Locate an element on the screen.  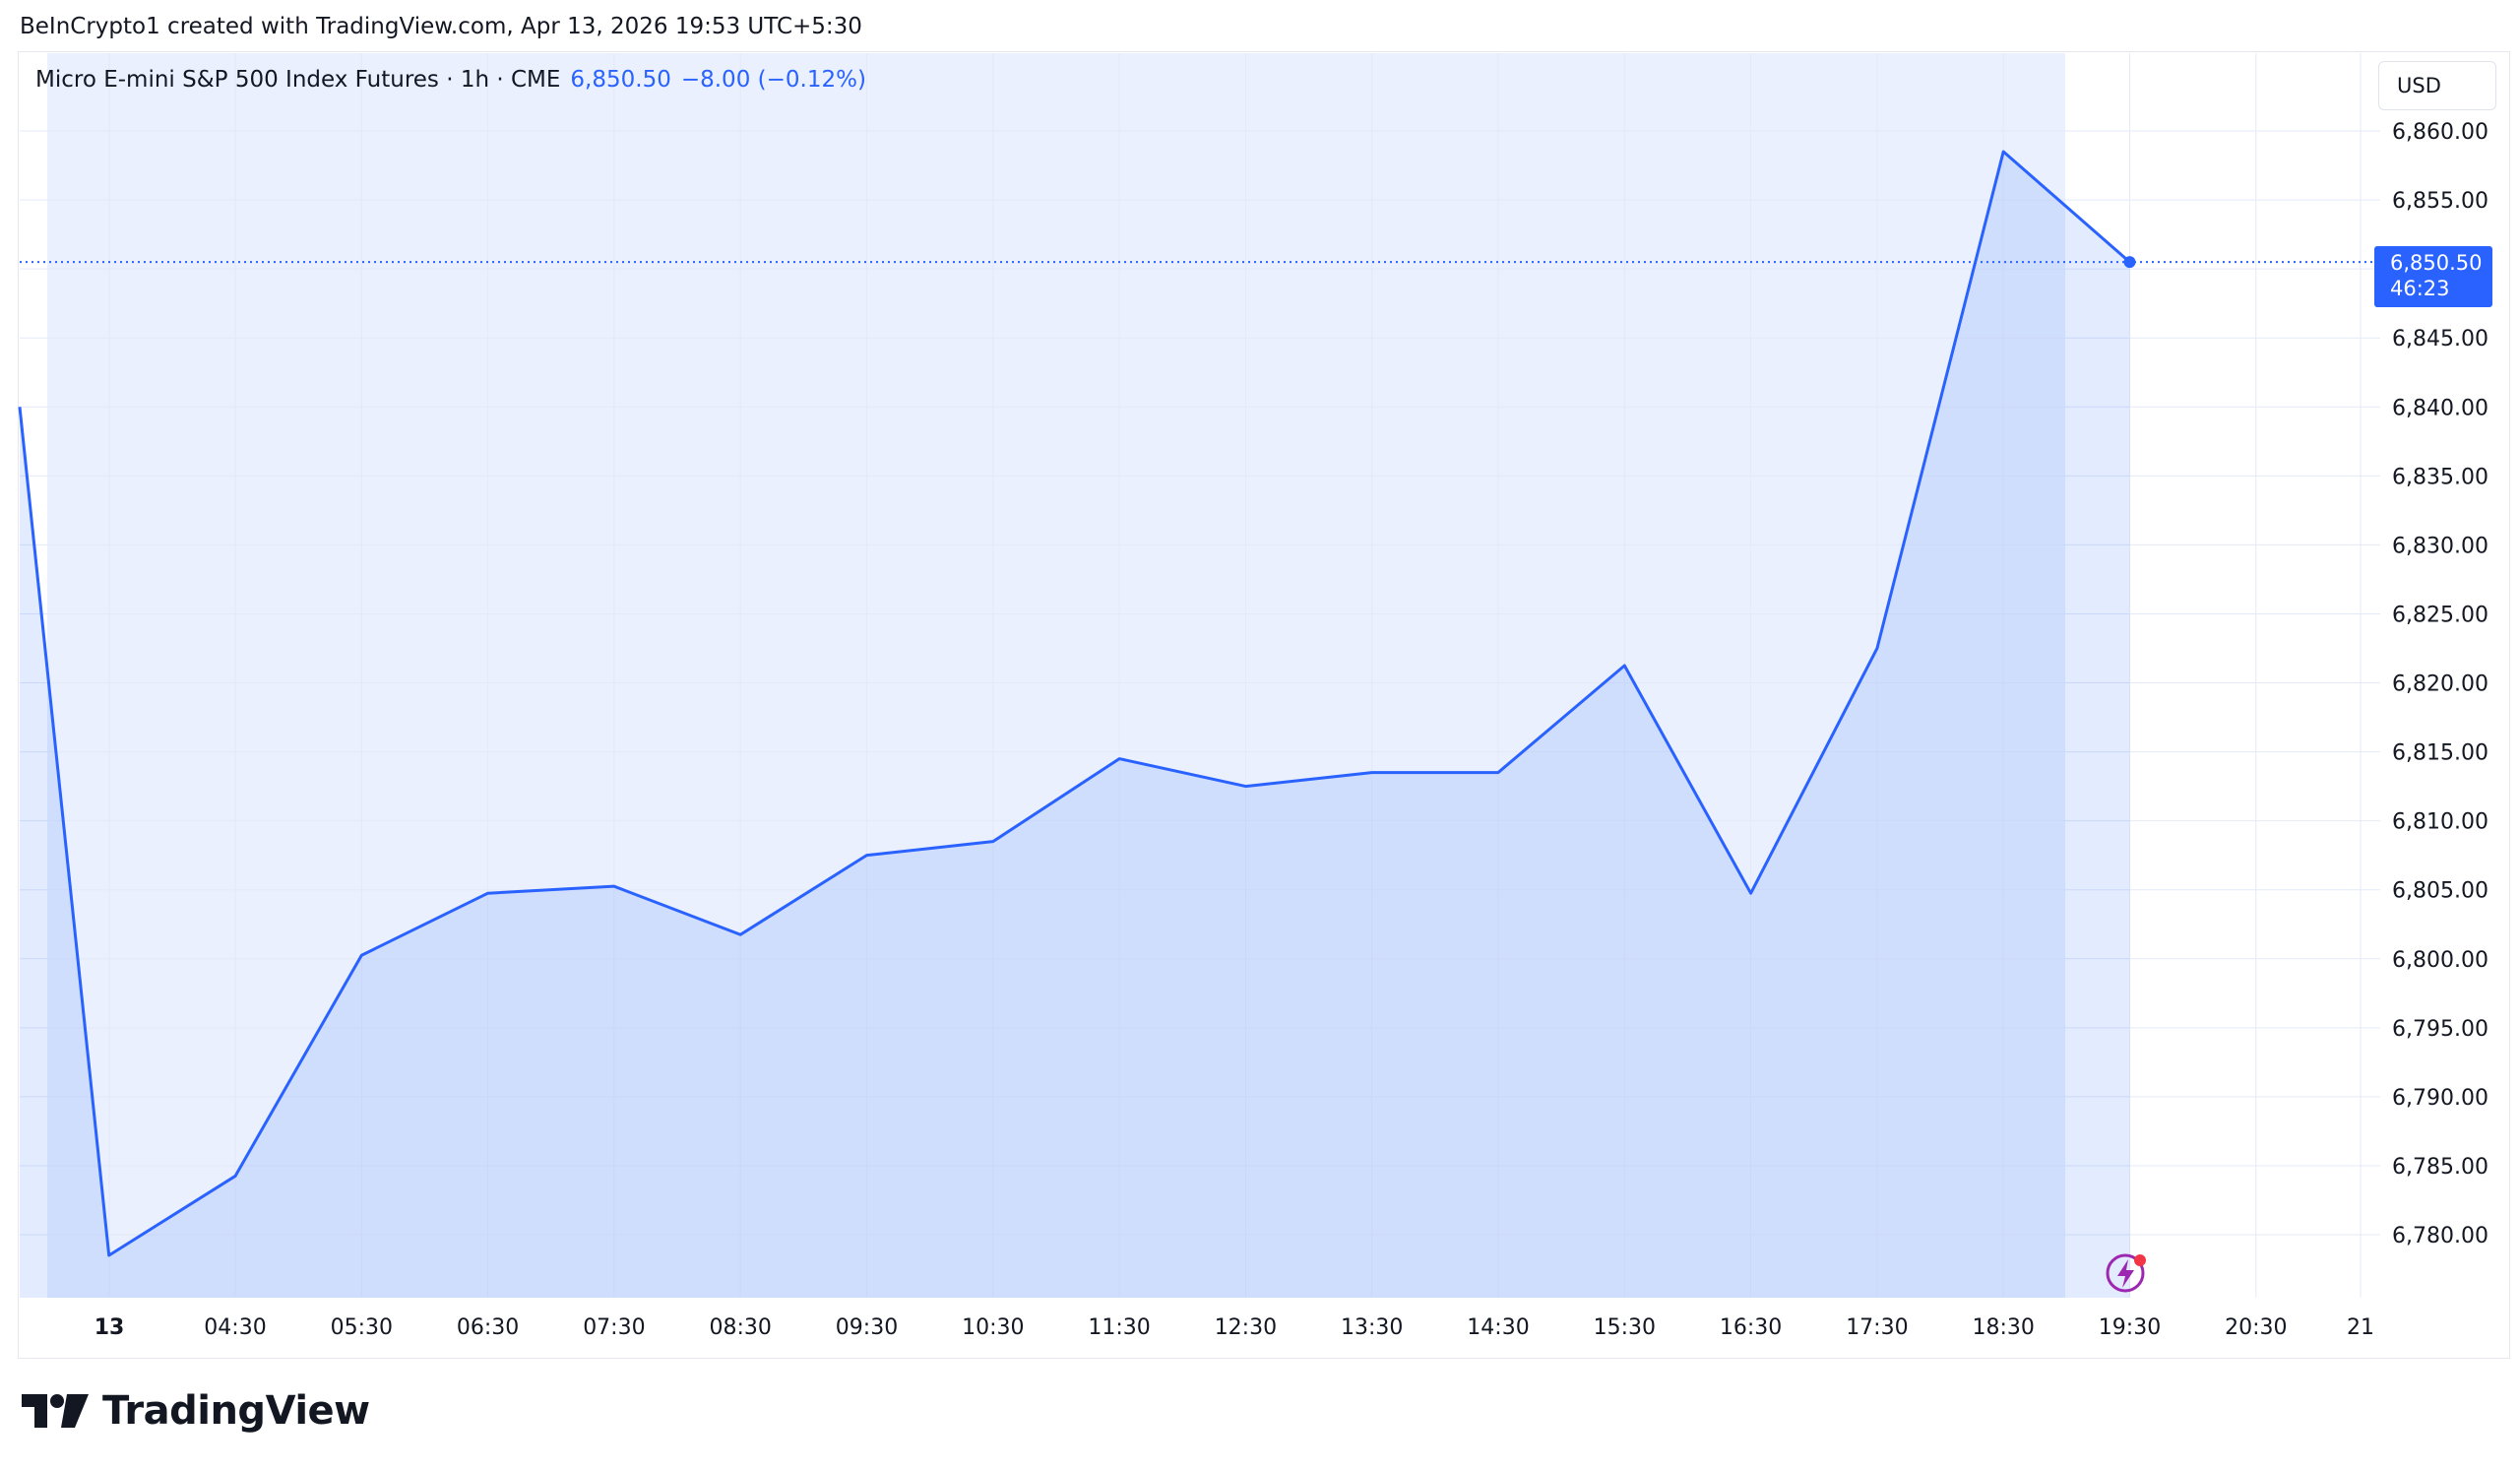
y-tick-label: 6,810.00 is located at coordinates (2440, 822).